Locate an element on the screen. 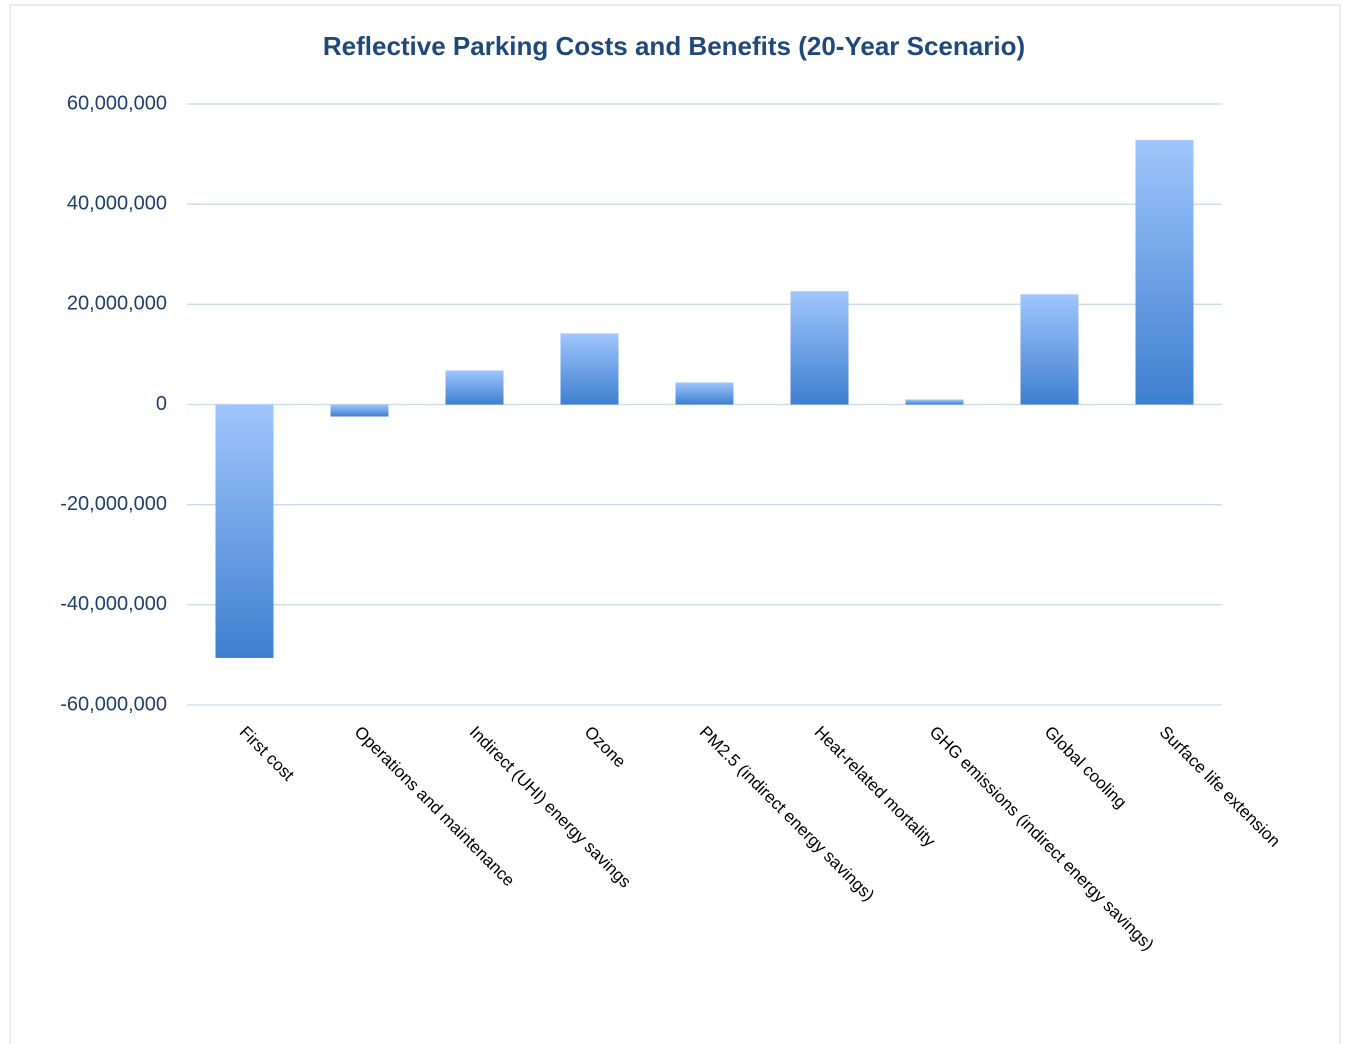 The image size is (1346, 1044). x-tick-label: GHG emissions (indirect energy savings) is located at coordinates (1042, 838).